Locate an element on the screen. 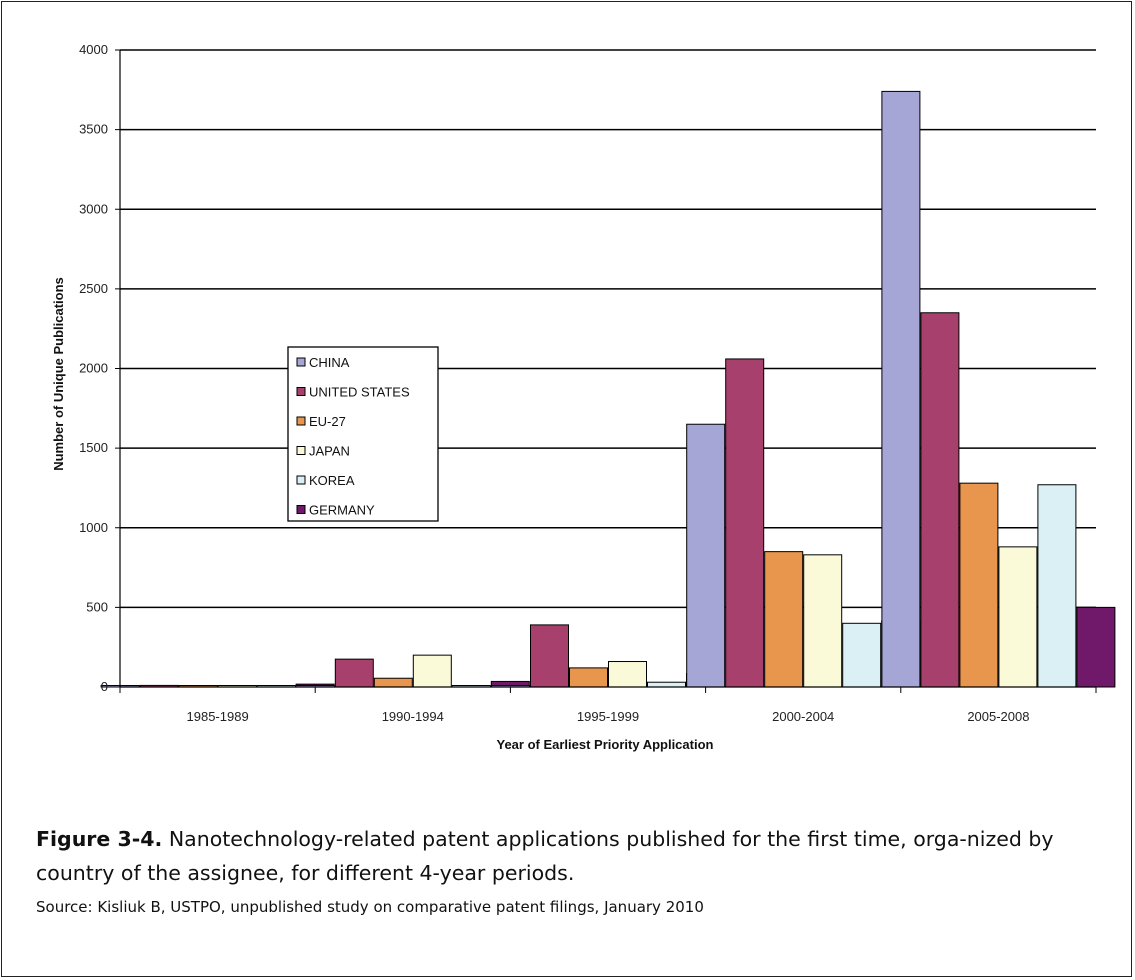 Image resolution: width=1135 pixels, height=980 pixels. y-tick-label: 500 is located at coordinates (97, 606).